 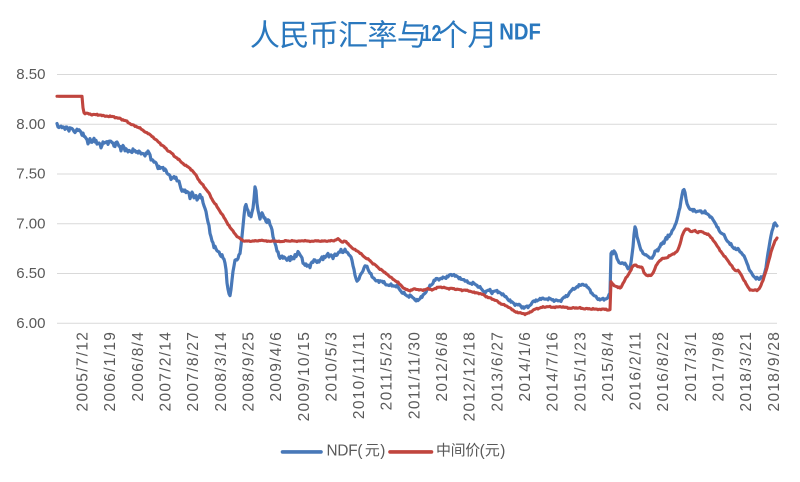 What do you see at coordinates (221, 371) in the screenshot?
I see `svg-text: 2008/3/14` at bounding box center [221, 371].